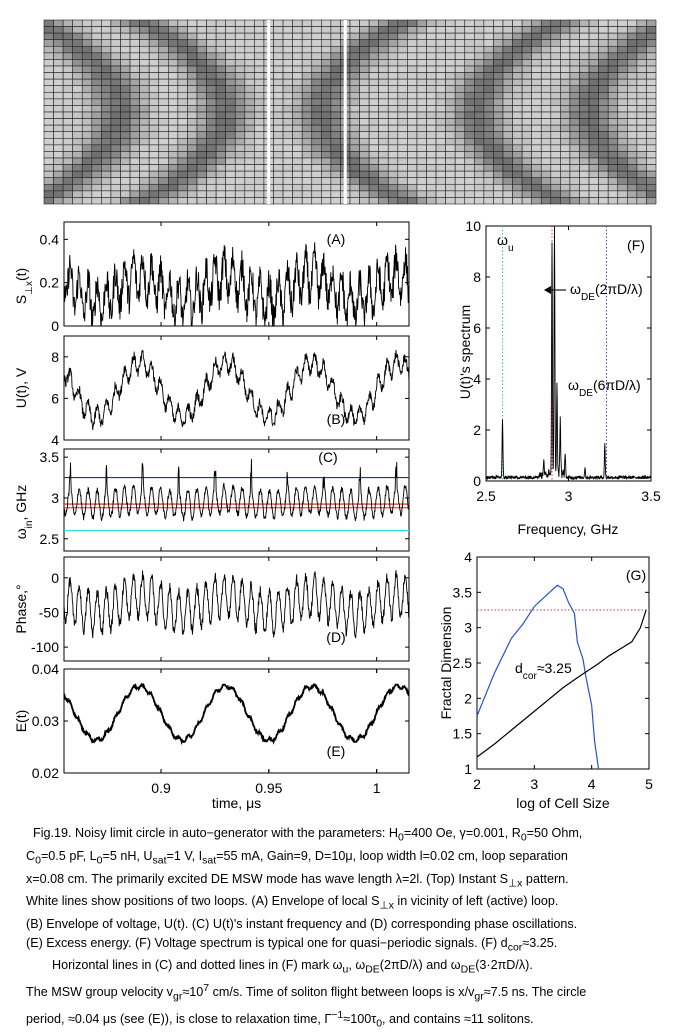  I want to click on panel-f-omega-de2-tail: (6πD/λ), so click(617, 385).